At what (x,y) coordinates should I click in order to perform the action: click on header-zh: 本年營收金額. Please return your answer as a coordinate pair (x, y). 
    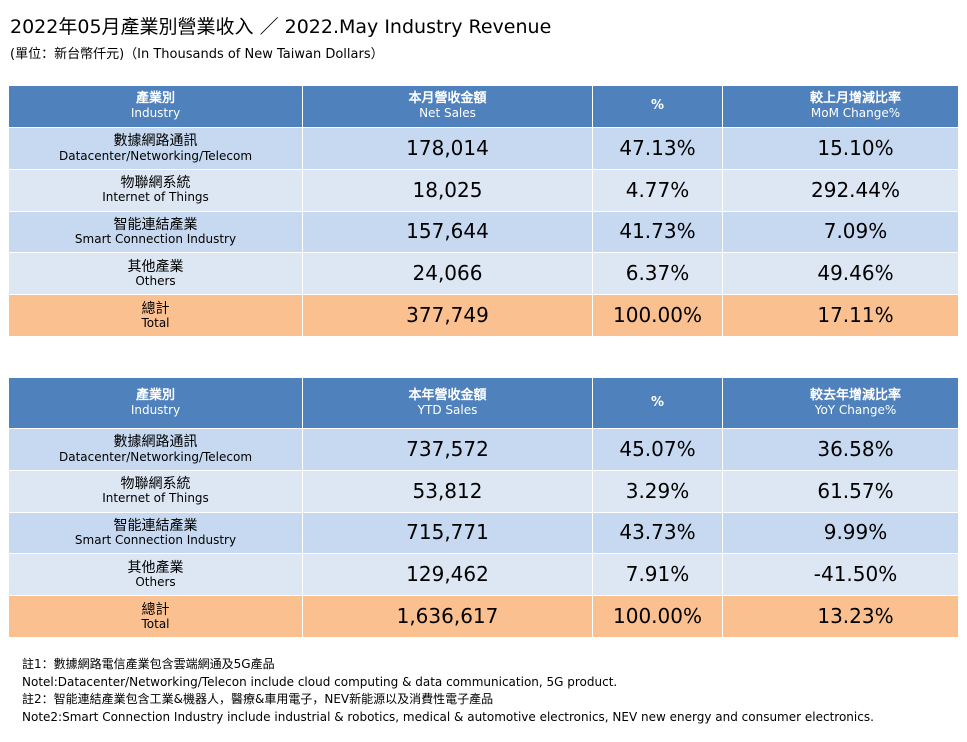
    Looking at the image, I should click on (447, 395).